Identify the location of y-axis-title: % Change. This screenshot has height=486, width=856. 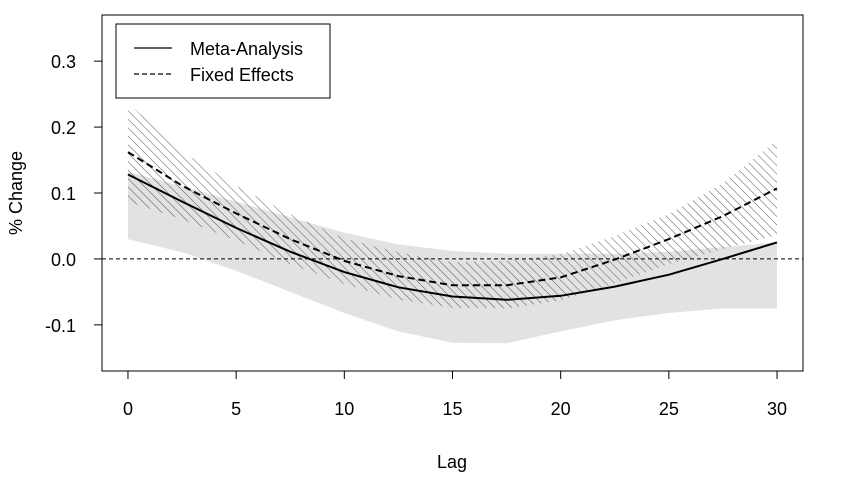
(16, 193).